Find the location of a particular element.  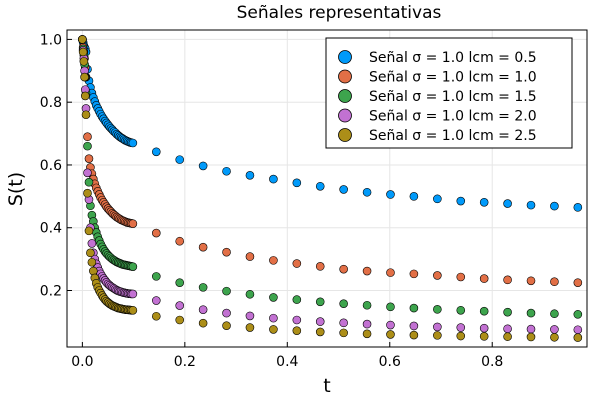

x-tick-label: 0.8 is located at coordinates (492, 362).